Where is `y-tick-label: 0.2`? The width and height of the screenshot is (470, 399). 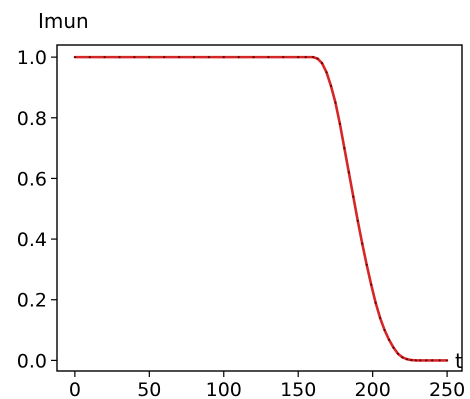 y-tick-label: 0.2 is located at coordinates (32, 301).